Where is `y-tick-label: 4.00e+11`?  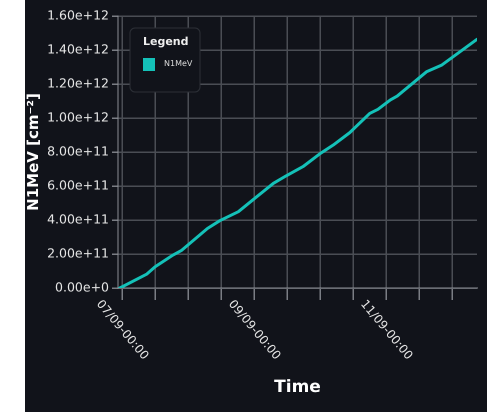 y-tick-label: 4.00e+11 is located at coordinates (78, 218).